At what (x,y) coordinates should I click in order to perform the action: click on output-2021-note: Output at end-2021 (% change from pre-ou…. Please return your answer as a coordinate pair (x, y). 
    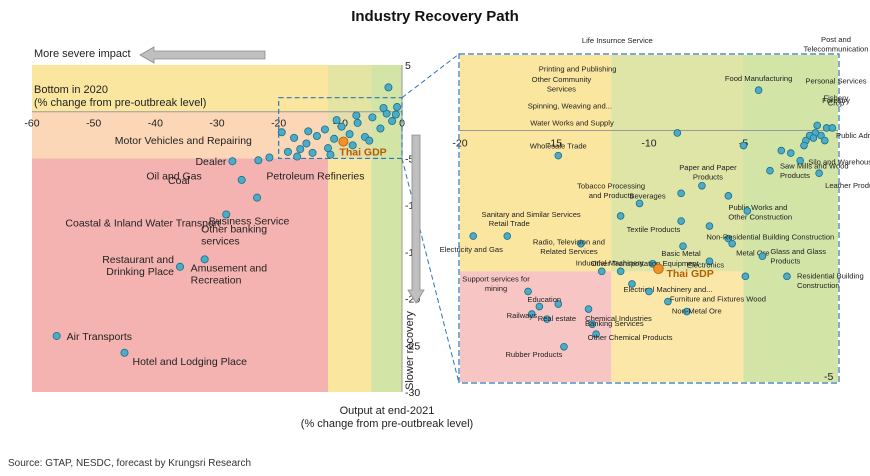
    Looking at the image, I should click on (387, 417).